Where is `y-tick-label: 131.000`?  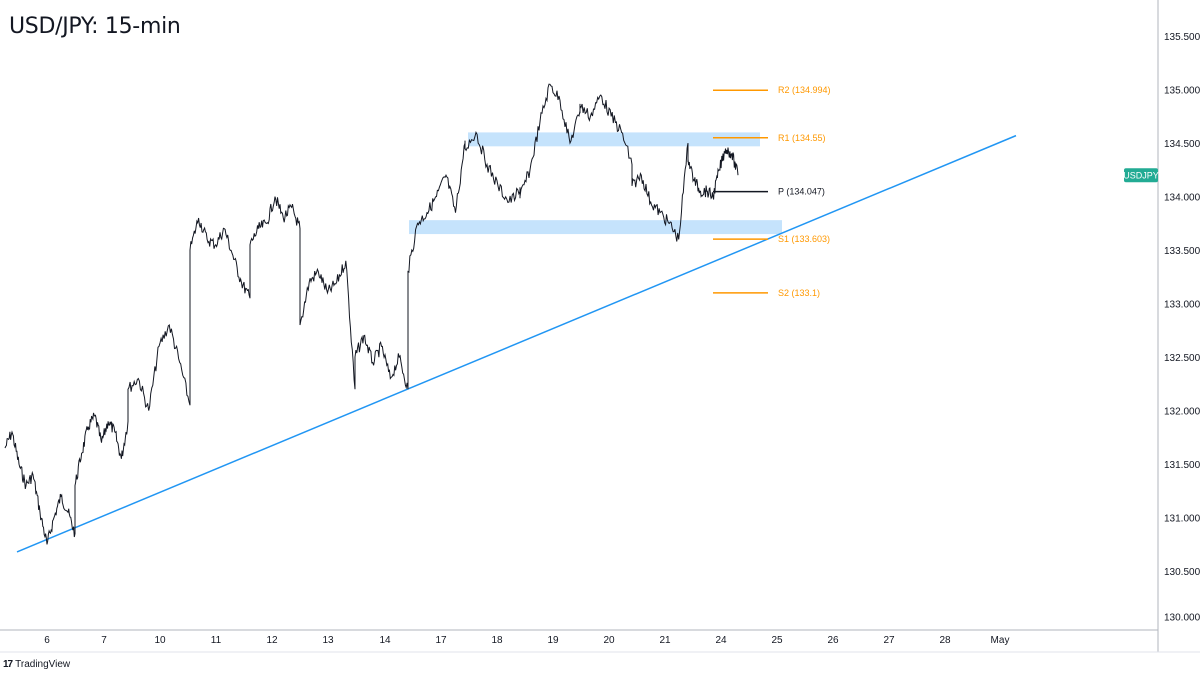 y-tick-label: 131.000 is located at coordinates (1182, 519).